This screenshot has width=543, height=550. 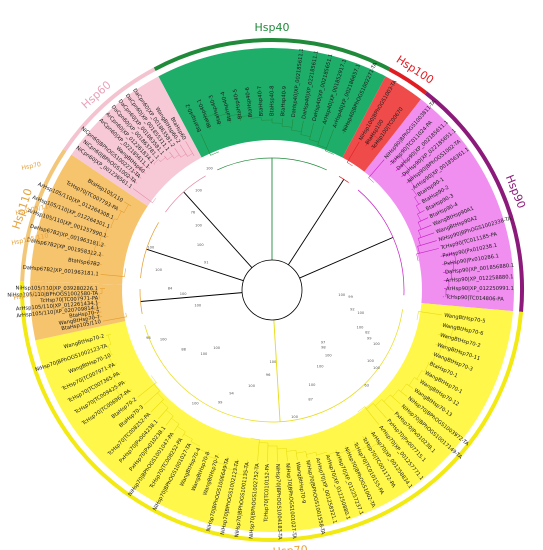 I want to click on support-value: 82, so click(x=367, y=333).